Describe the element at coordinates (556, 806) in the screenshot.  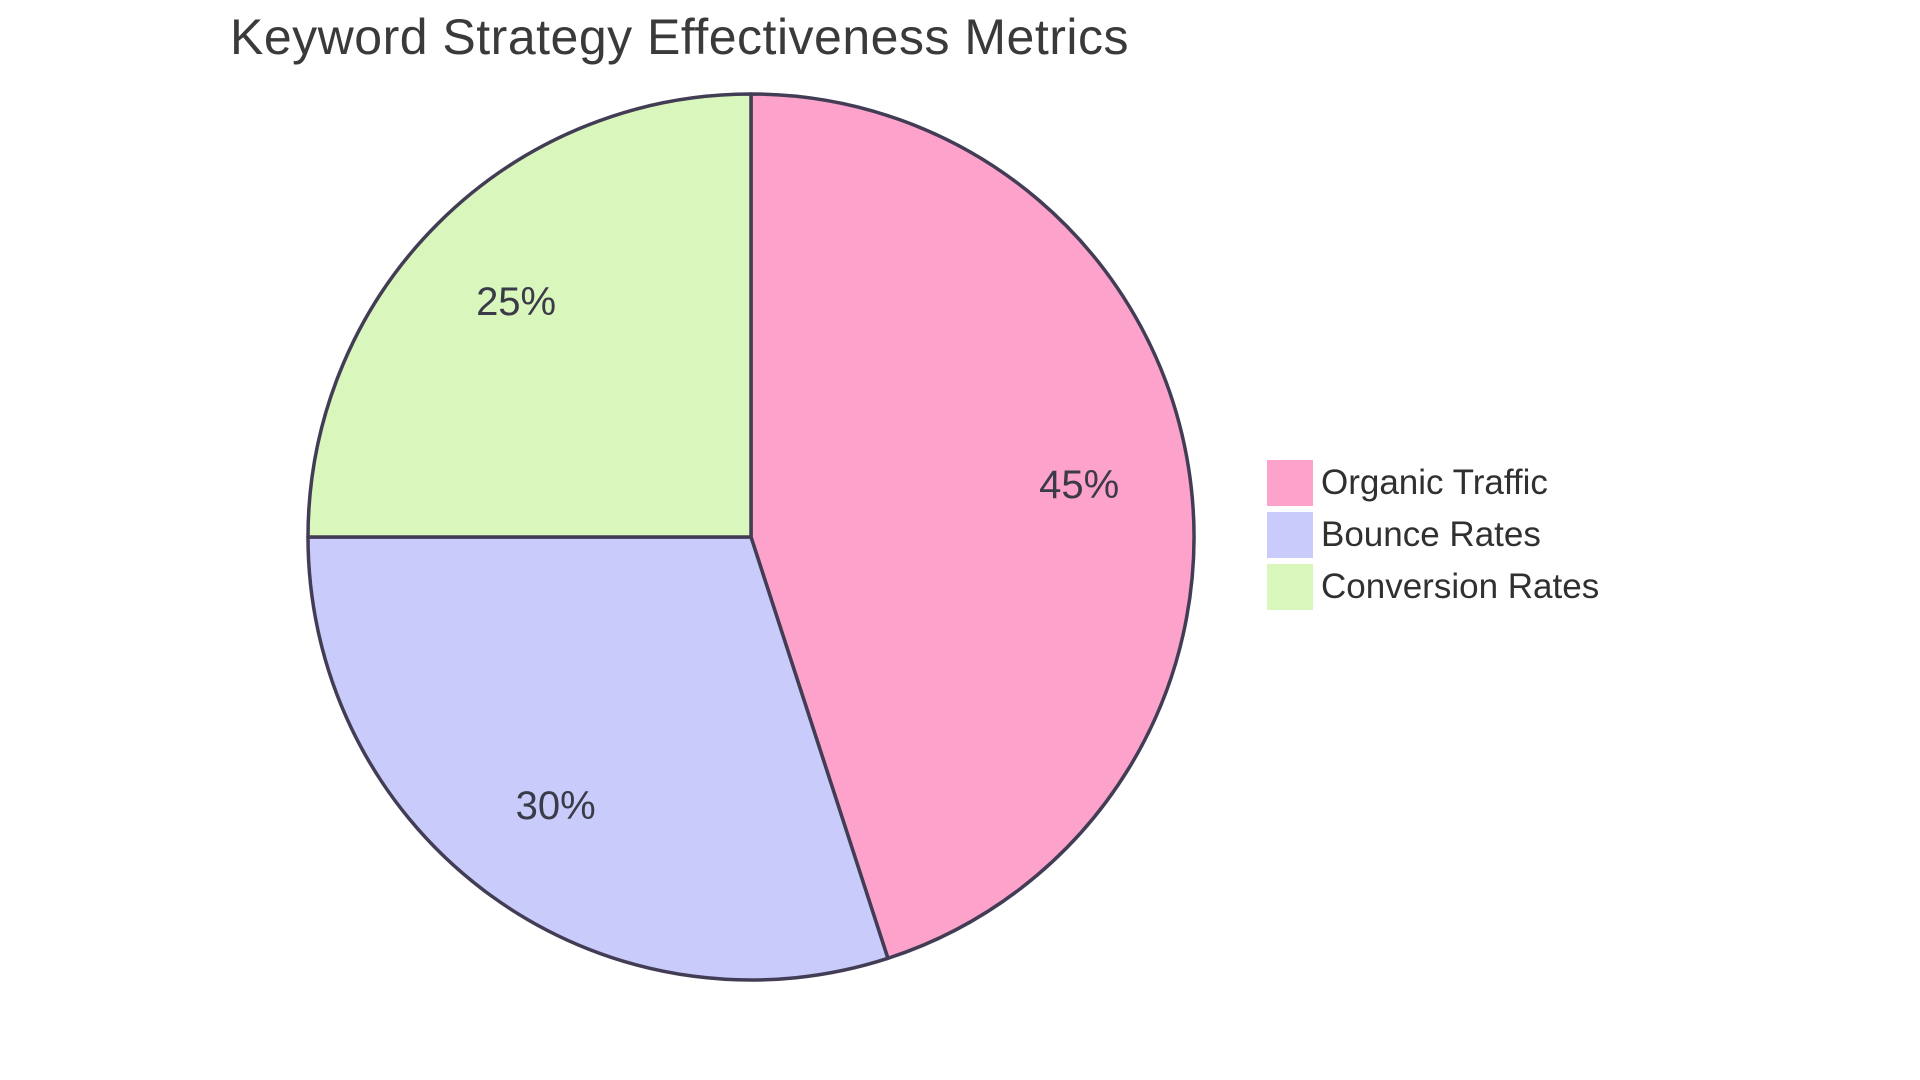
I see `pie-slice-label: 30%` at that location.